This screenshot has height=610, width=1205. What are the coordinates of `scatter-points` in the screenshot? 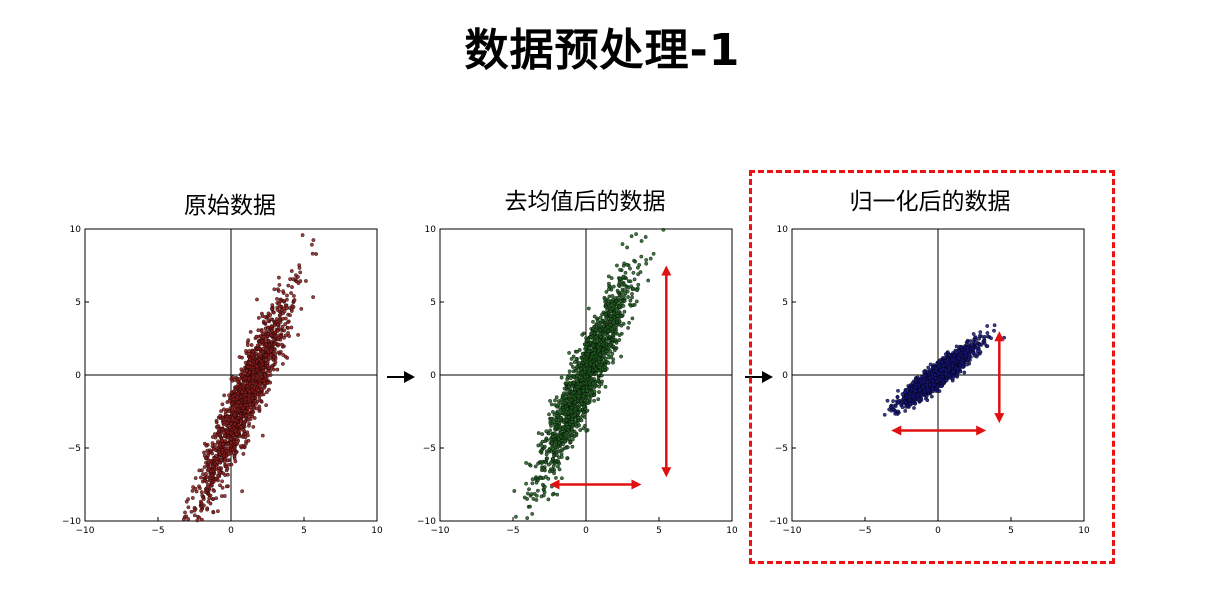 It's located at (944, 370).